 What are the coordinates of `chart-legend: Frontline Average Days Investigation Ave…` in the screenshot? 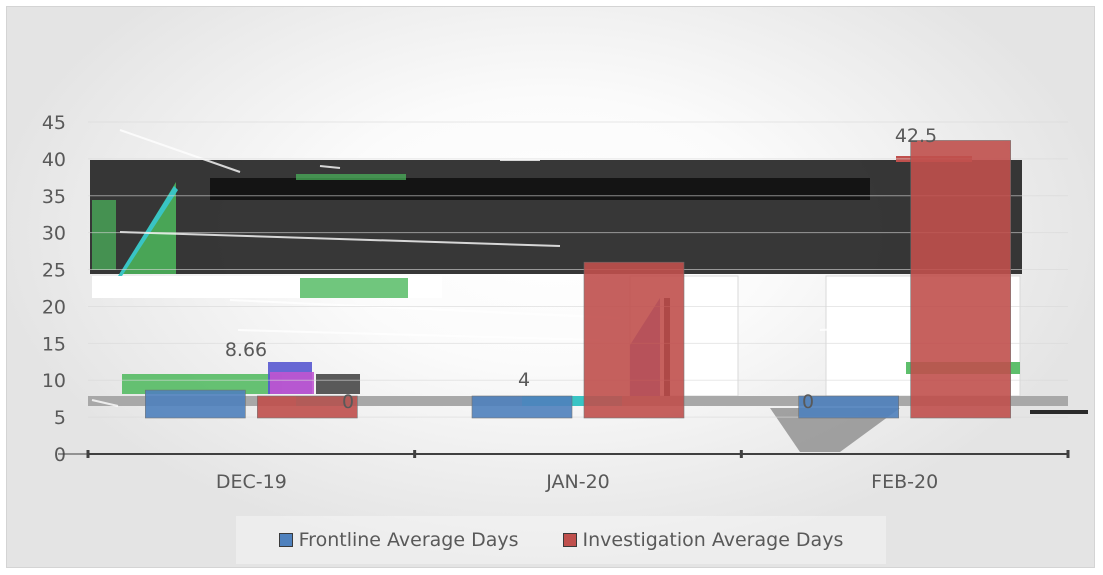 It's located at (561, 540).